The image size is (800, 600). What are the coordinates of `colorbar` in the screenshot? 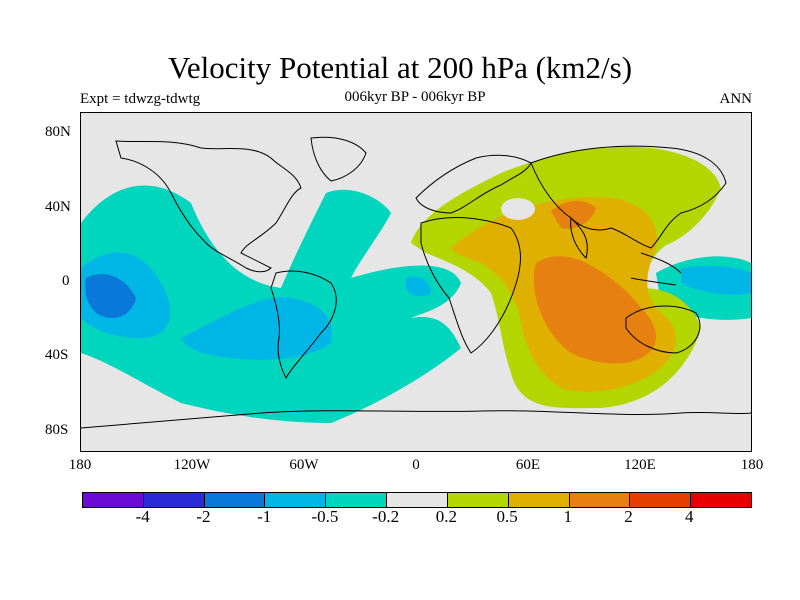 It's located at (417, 500).